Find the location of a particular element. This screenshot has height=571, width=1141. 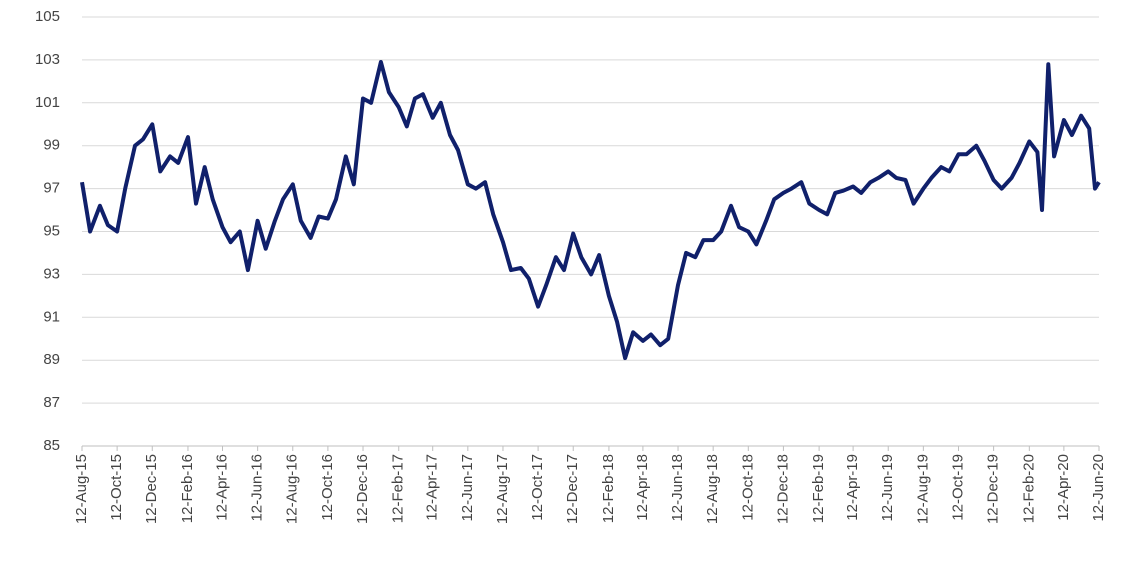

x-tick-label: 12-Dec-17 is located at coordinates (572, 489).